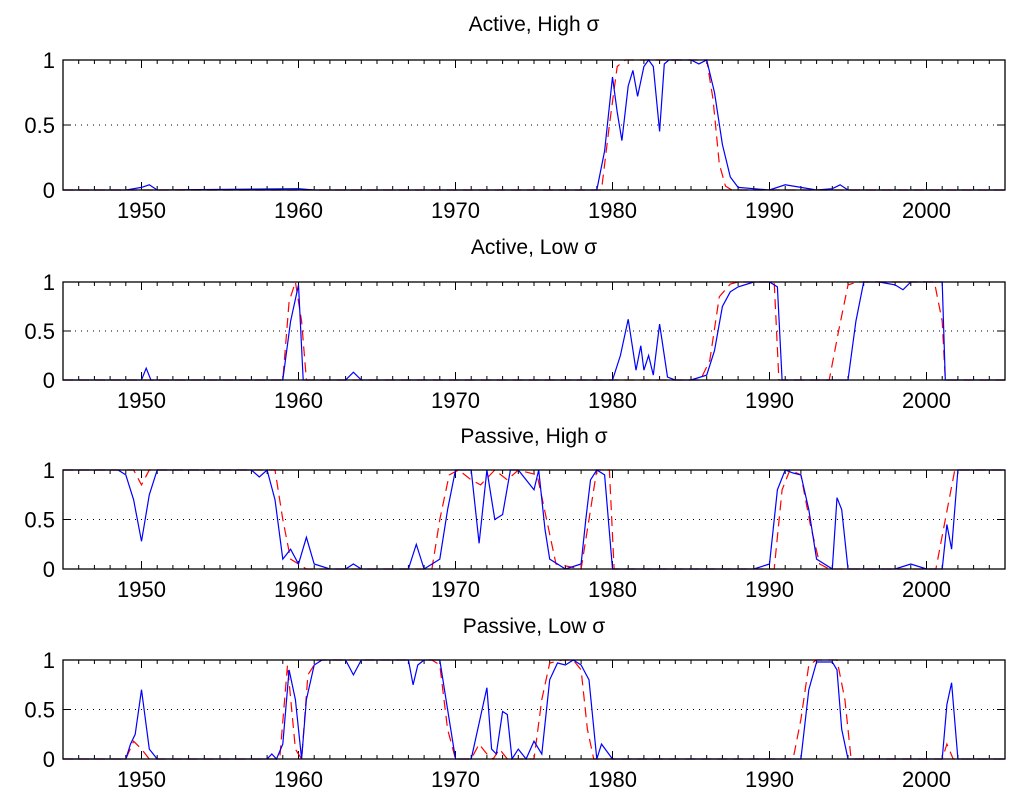 The image size is (1018, 802). What do you see at coordinates (534, 247) in the screenshot?
I see `panel-title: Active, Low σ` at bounding box center [534, 247].